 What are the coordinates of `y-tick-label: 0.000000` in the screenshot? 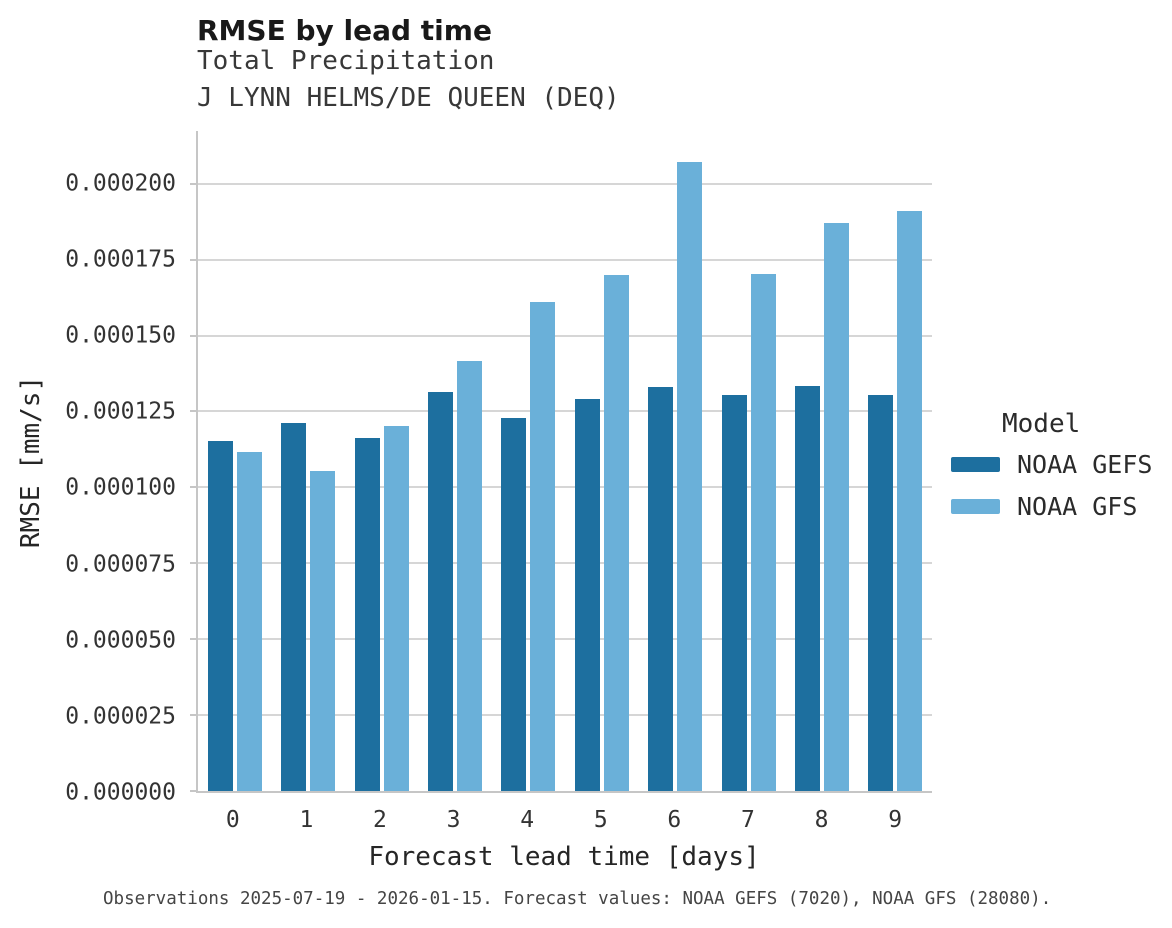 It's located at (120, 792).